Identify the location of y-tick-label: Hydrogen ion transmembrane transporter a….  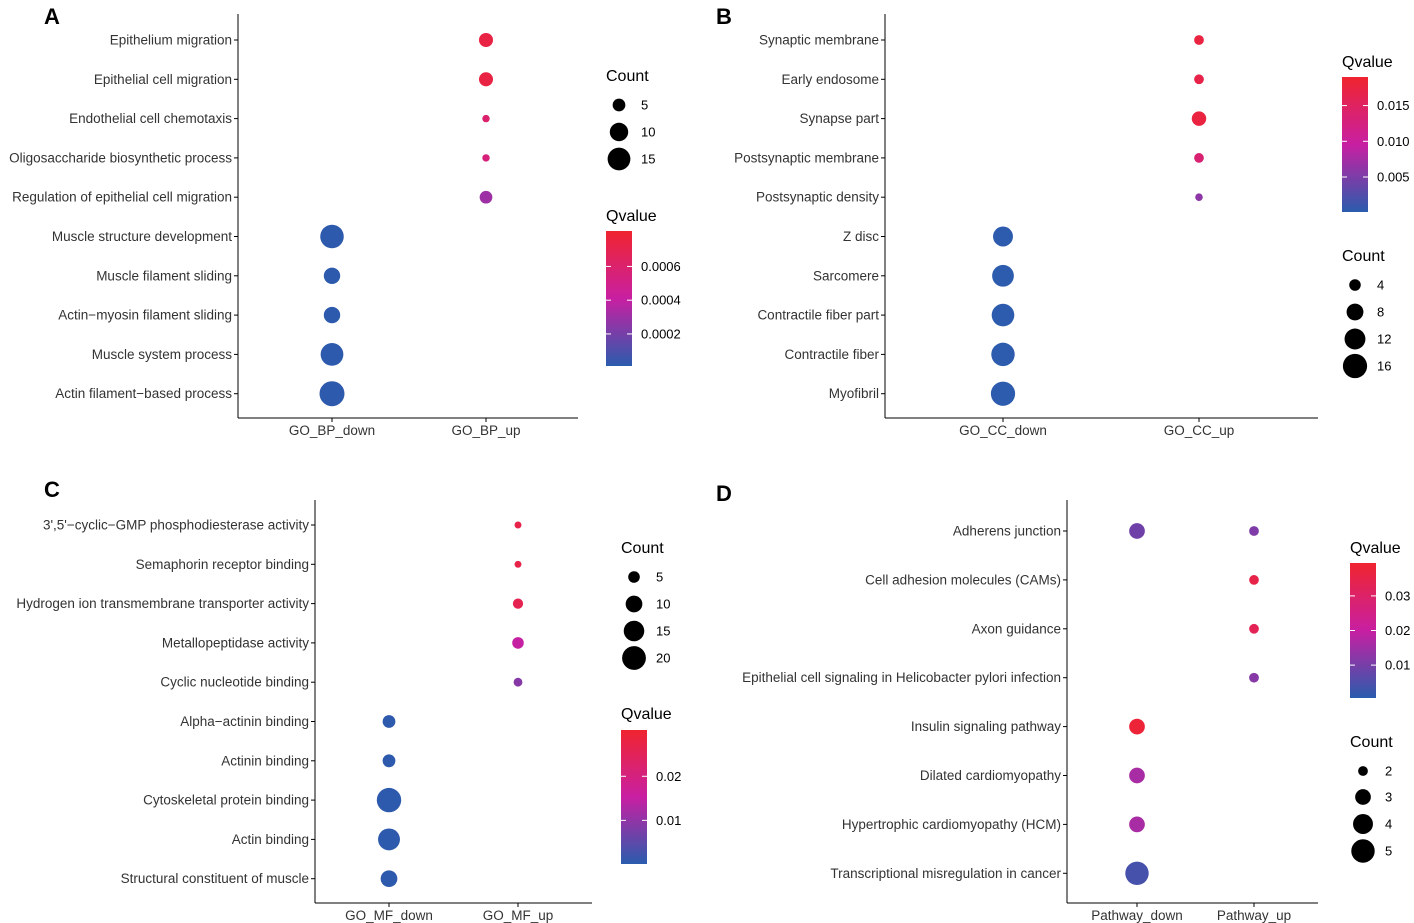
(162, 603).